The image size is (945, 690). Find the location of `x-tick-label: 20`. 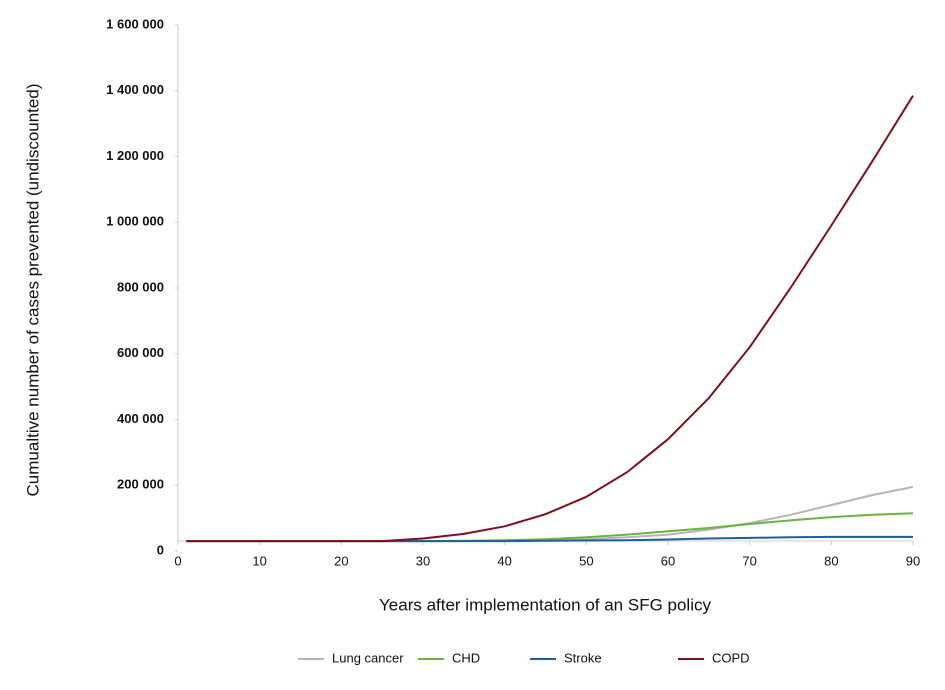

x-tick-label: 20 is located at coordinates (341, 560).